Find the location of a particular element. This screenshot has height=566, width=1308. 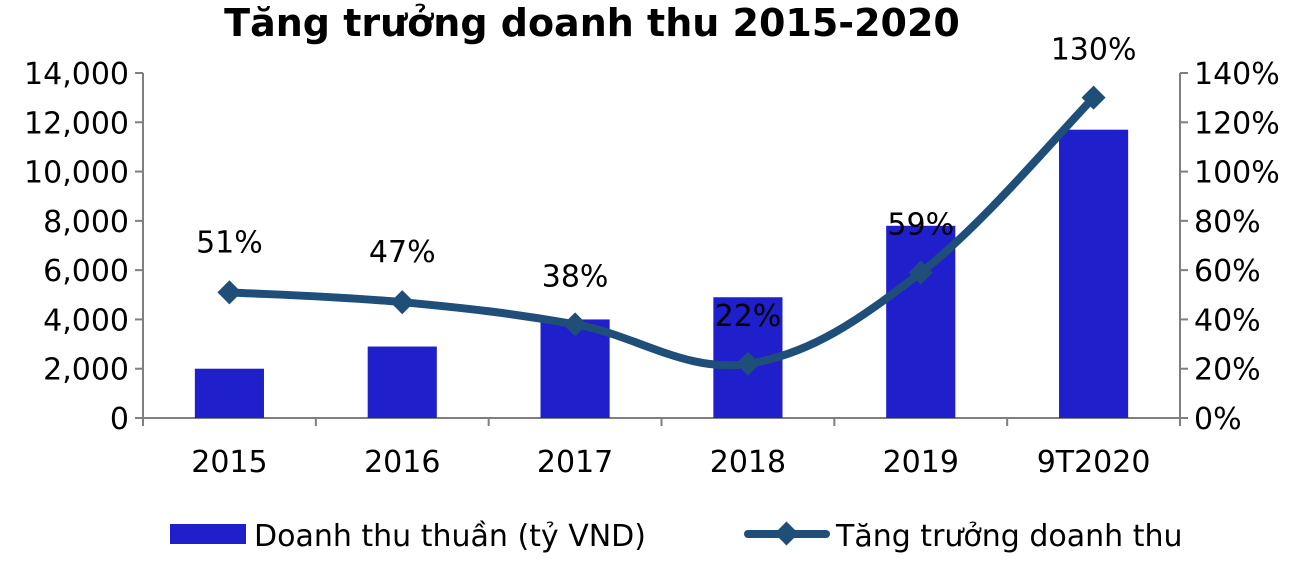

line-data-label: 22% is located at coordinates (748, 316).